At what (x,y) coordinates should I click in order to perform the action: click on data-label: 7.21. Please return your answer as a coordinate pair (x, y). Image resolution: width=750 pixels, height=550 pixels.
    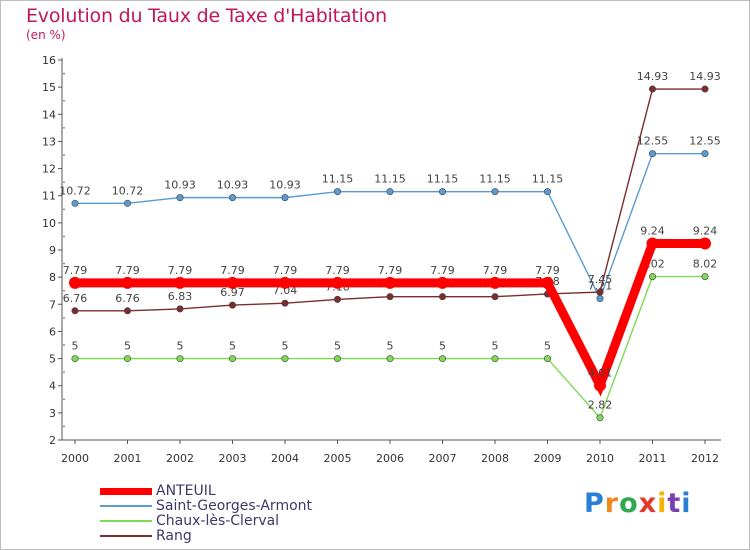
    Looking at the image, I should click on (600, 286).